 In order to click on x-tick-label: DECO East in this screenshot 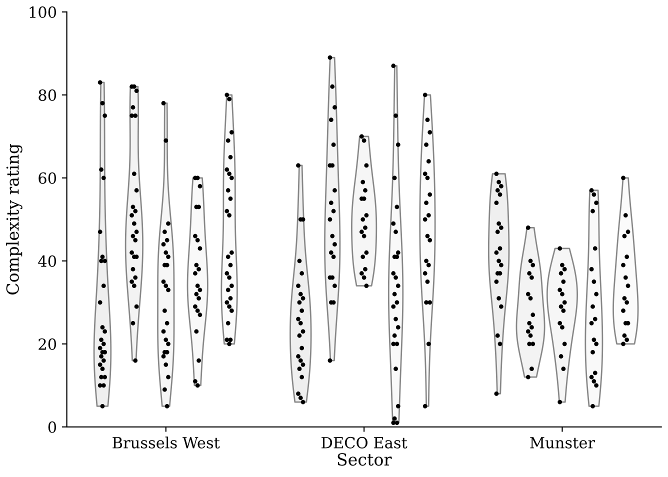, I will do `click(365, 442)`.